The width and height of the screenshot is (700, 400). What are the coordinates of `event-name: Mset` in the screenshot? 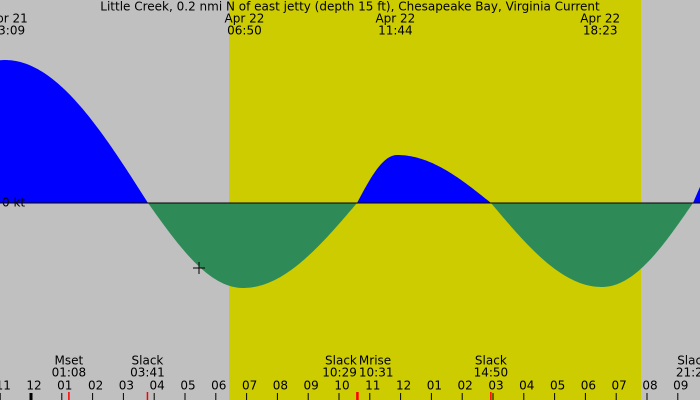 It's located at (69, 361).